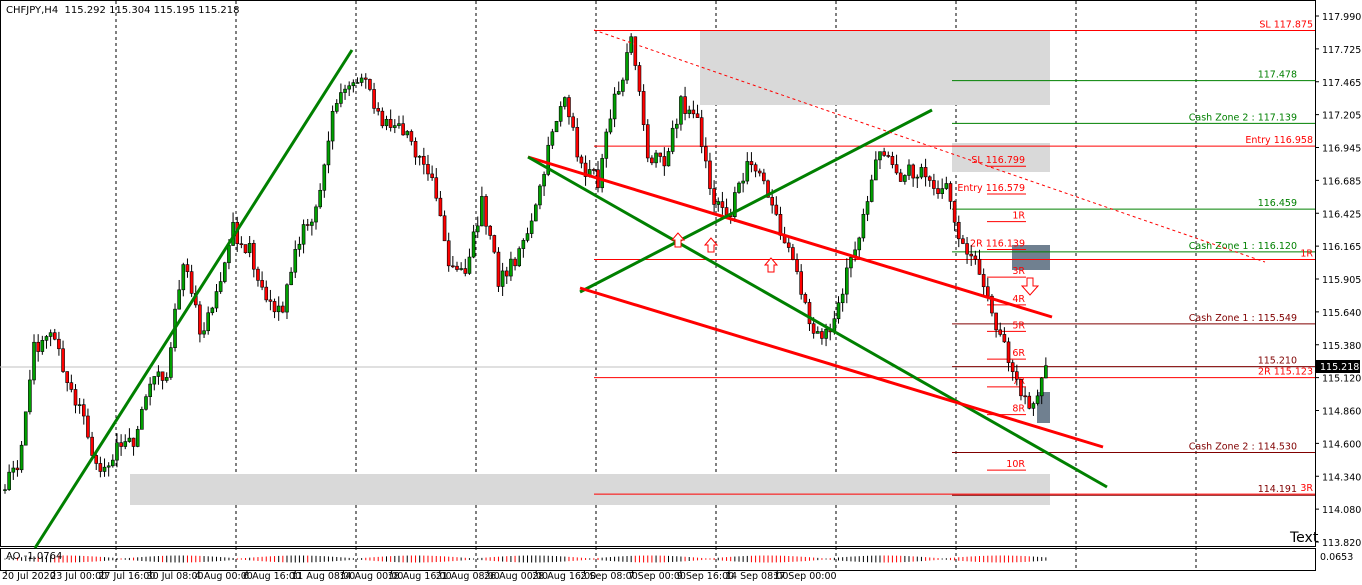 The width and height of the screenshot is (1362, 585). What do you see at coordinates (1277, 489) in the screenshot?
I see `level-label: 114.191` at bounding box center [1277, 489].